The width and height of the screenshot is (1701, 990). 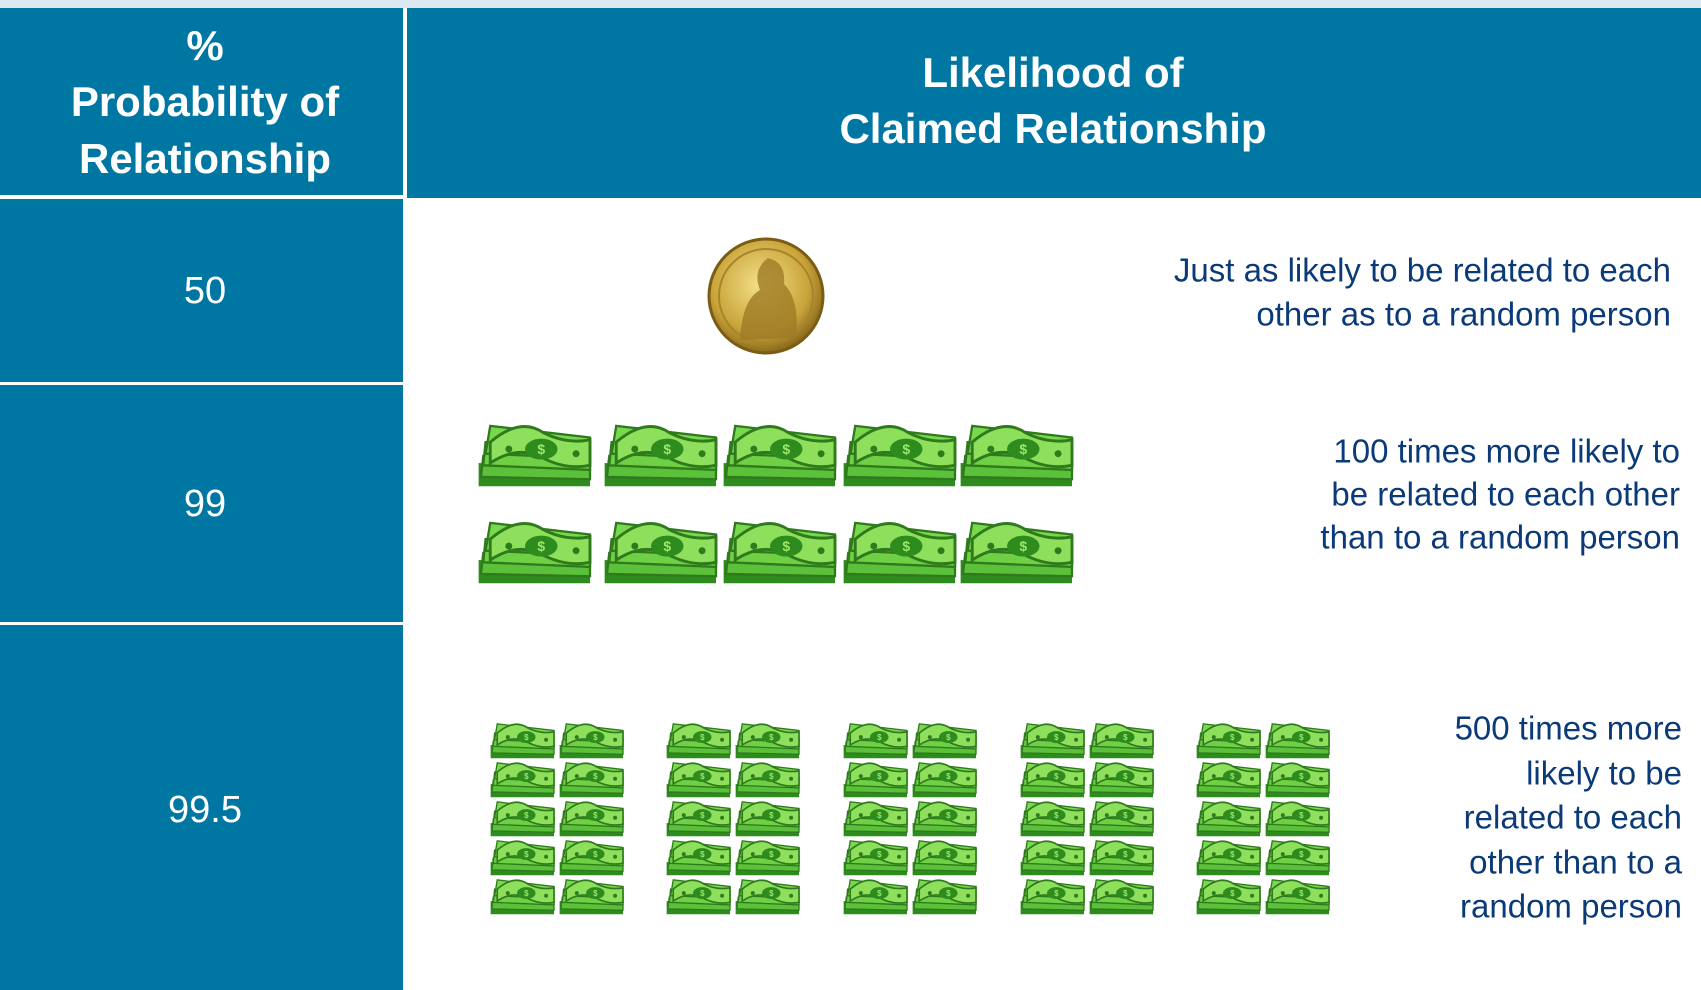 What do you see at coordinates (1052, 128) in the screenshot?
I see `header-right: Claimed Relationship` at bounding box center [1052, 128].